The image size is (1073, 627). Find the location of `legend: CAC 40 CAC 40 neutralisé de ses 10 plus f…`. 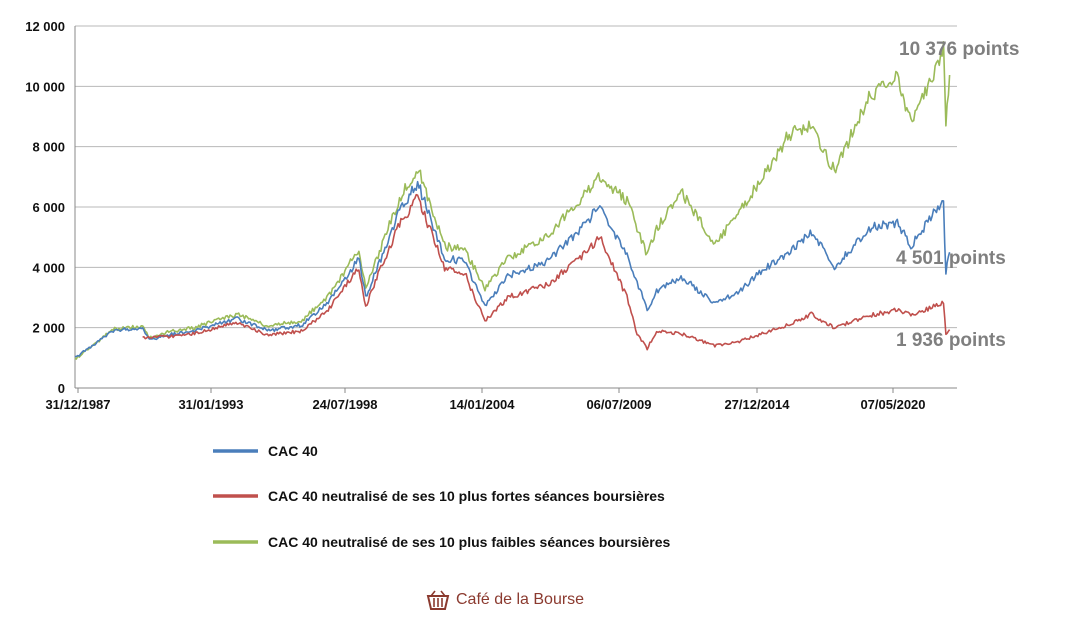

legend: CAC 40 CAC 40 neutralisé de ses 10 plus f… is located at coordinates (442, 496).